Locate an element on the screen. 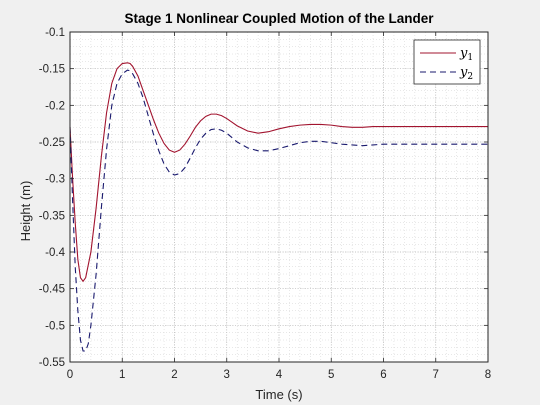  legend-base-y2: y is located at coordinates (463, 72).